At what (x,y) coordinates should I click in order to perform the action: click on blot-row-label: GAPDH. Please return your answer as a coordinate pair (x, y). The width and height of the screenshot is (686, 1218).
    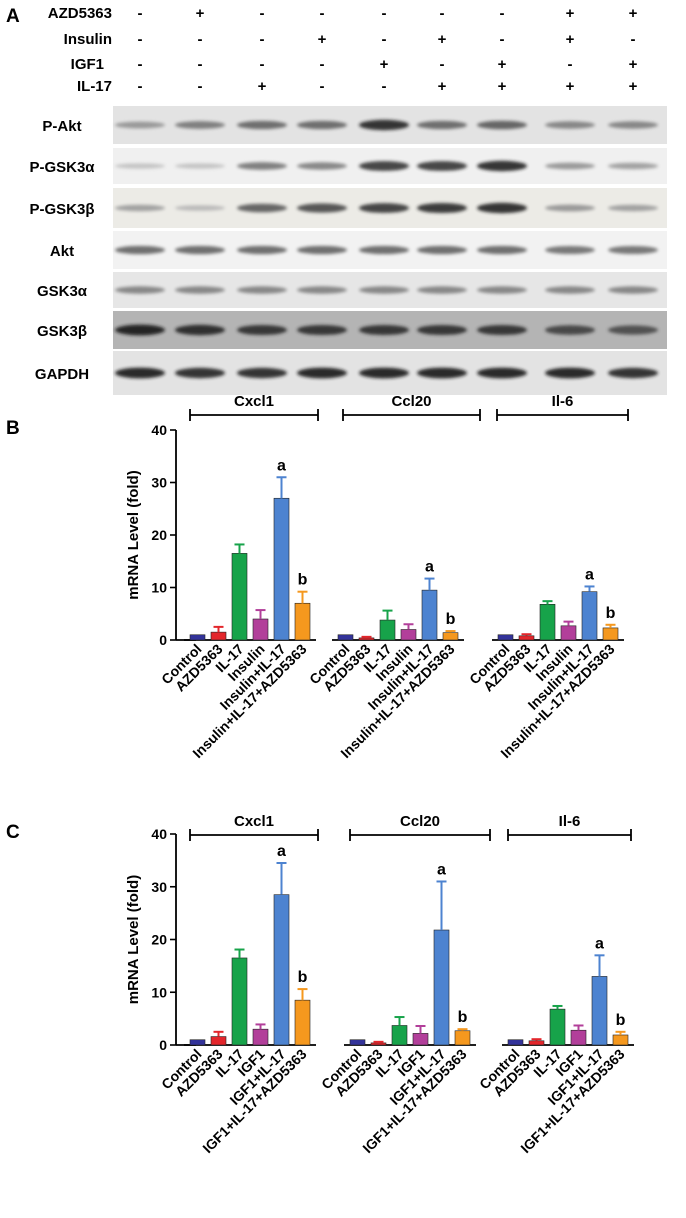
    Looking at the image, I should click on (62, 374).